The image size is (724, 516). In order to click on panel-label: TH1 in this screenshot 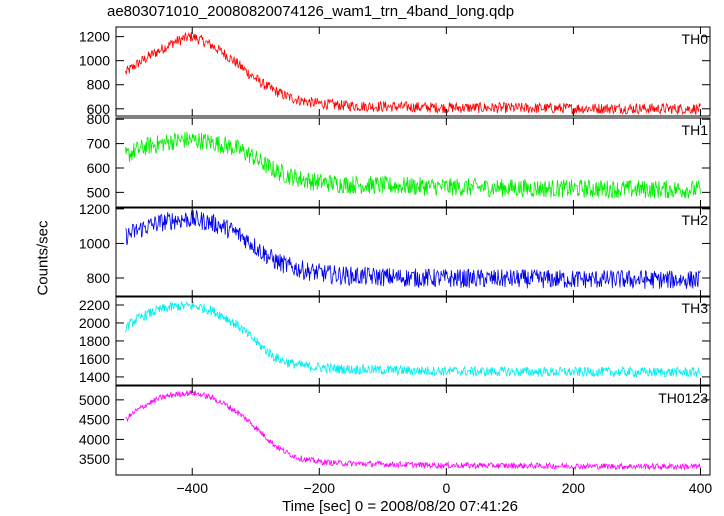, I will do `click(695, 130)`.